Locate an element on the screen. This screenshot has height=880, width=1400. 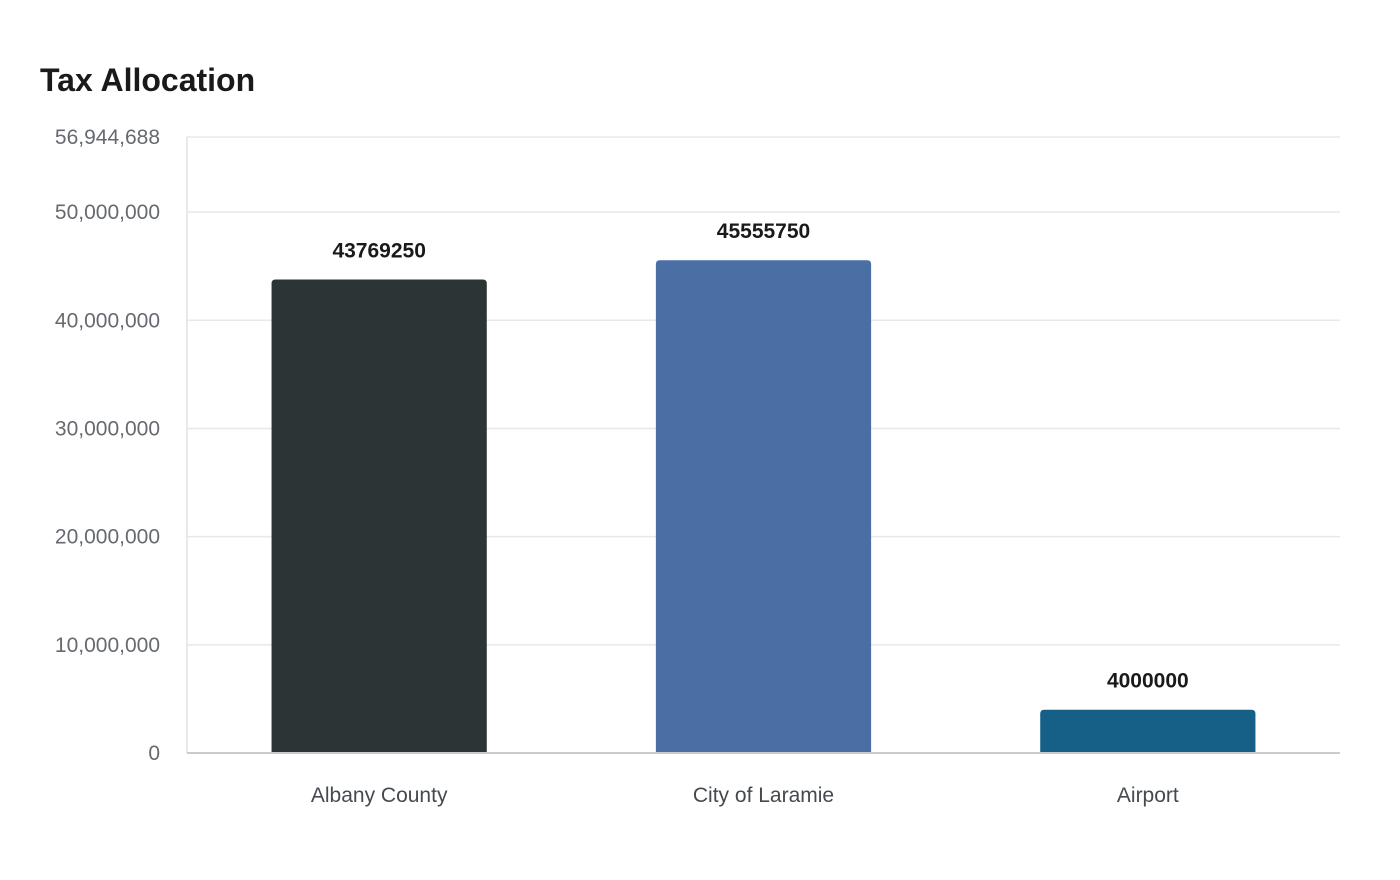
x-category-label: Albany County is located at coordinates (379, 795).